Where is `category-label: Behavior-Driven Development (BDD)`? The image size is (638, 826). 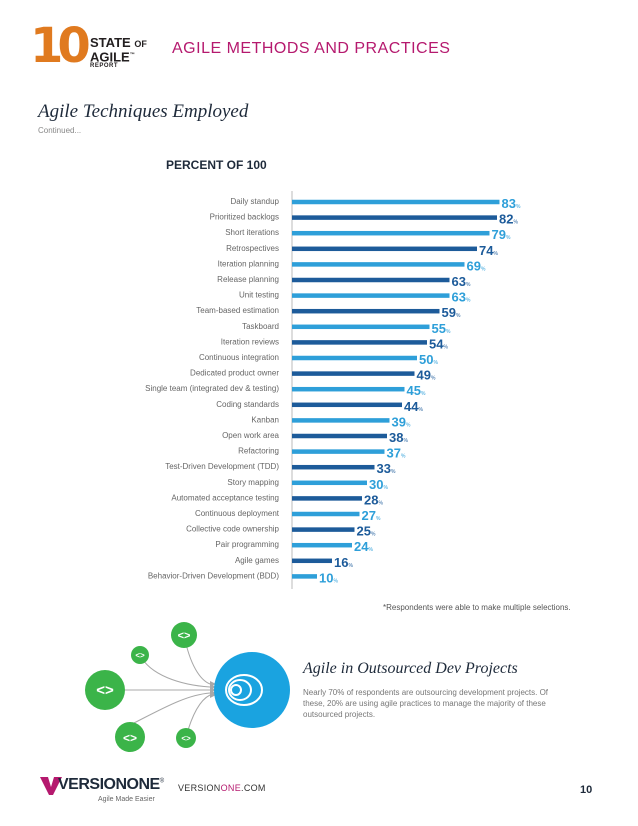
category-label: Behavior-Driven Development (BDD) is located at coordinates (213, 575).